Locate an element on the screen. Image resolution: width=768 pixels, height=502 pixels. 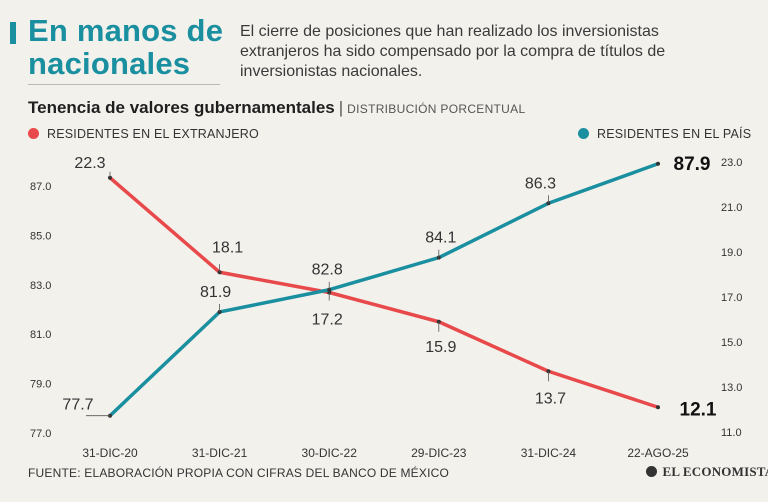
data-label-domestic: 82.8 is located at coordinates (327, 270).